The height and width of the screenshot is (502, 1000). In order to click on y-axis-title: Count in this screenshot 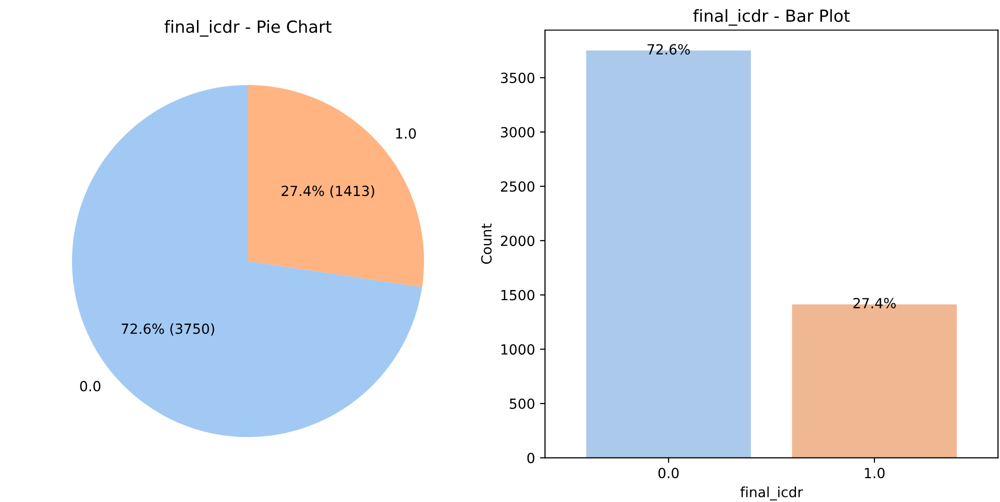, I will do `click(486, 244)`.